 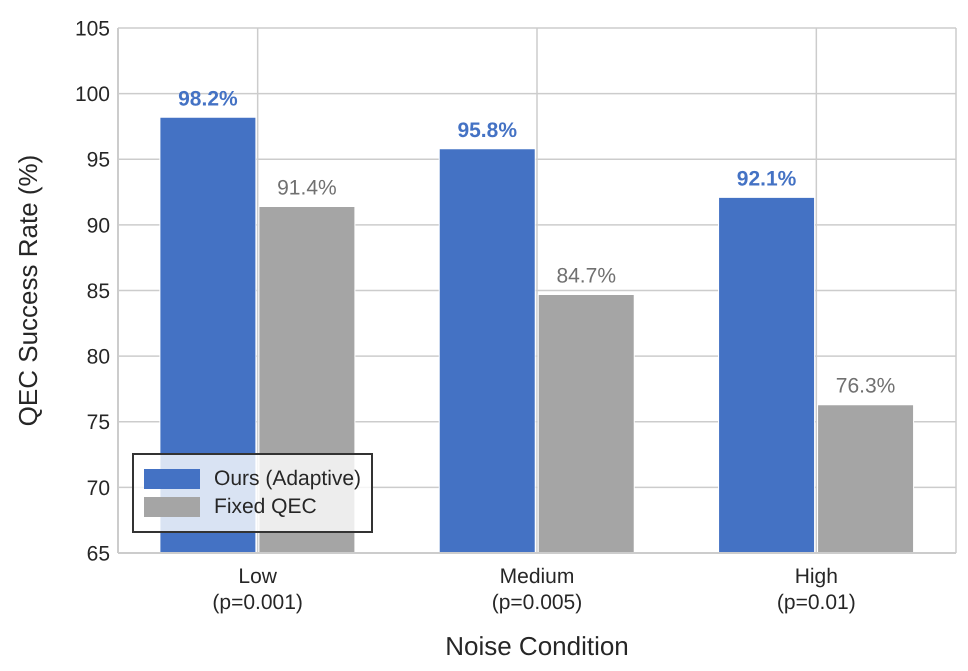 I want to click on y-tick-label: 65, so click(x=98, y=554).